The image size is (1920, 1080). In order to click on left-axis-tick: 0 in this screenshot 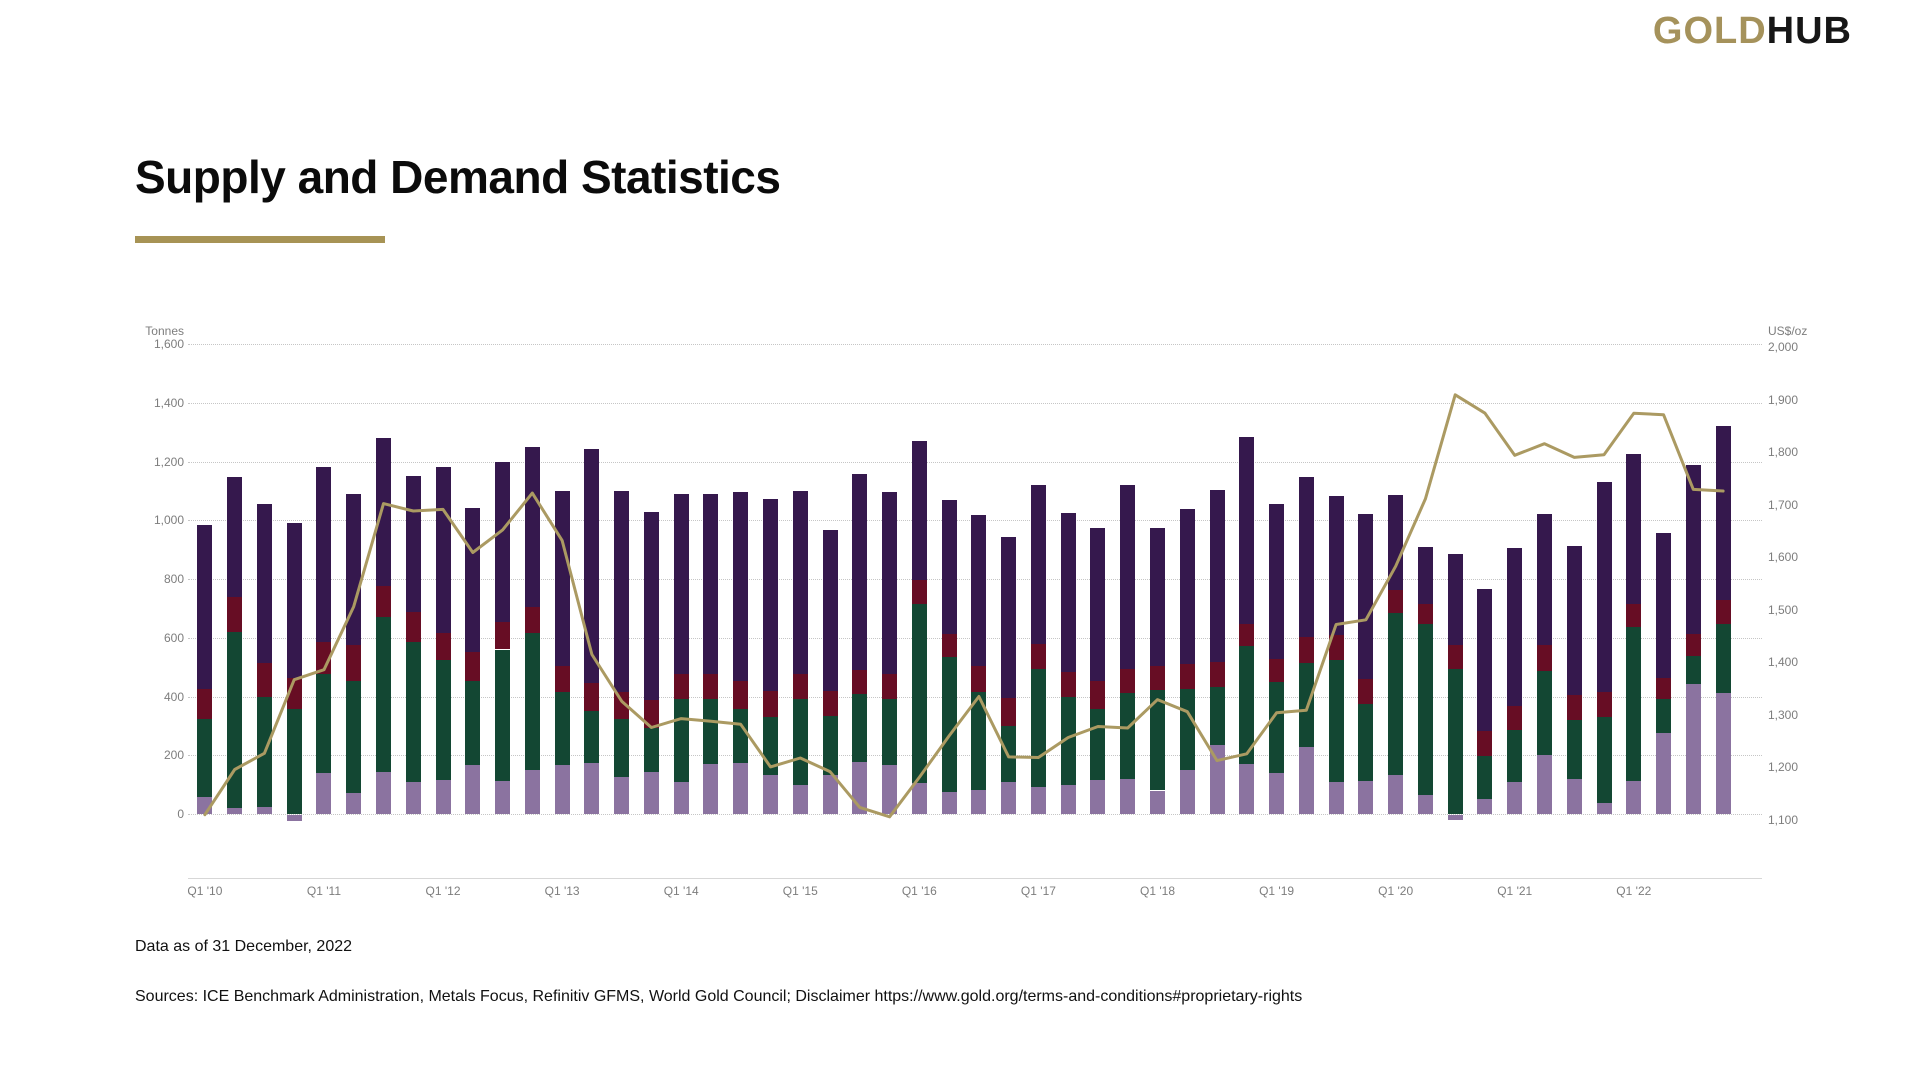, I will do `click(180, 814)`.